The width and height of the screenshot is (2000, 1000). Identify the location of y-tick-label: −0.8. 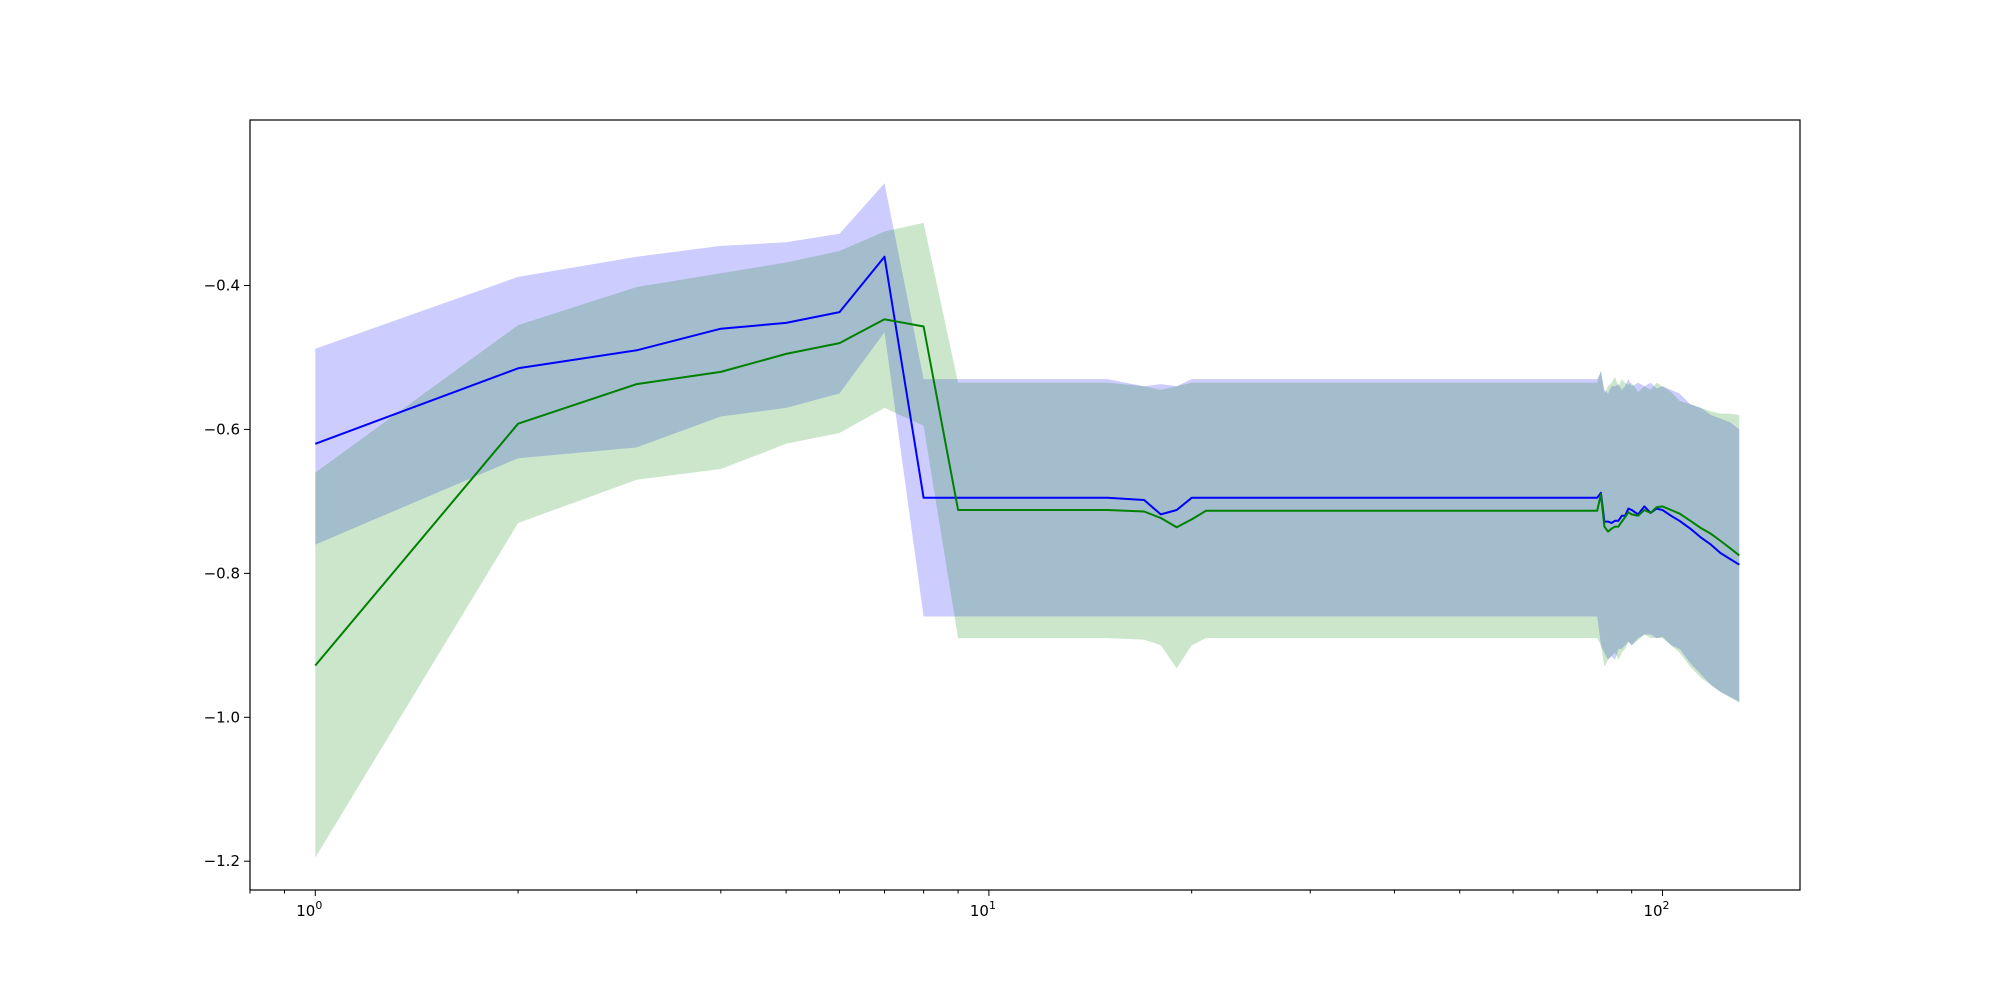
(222, 573).